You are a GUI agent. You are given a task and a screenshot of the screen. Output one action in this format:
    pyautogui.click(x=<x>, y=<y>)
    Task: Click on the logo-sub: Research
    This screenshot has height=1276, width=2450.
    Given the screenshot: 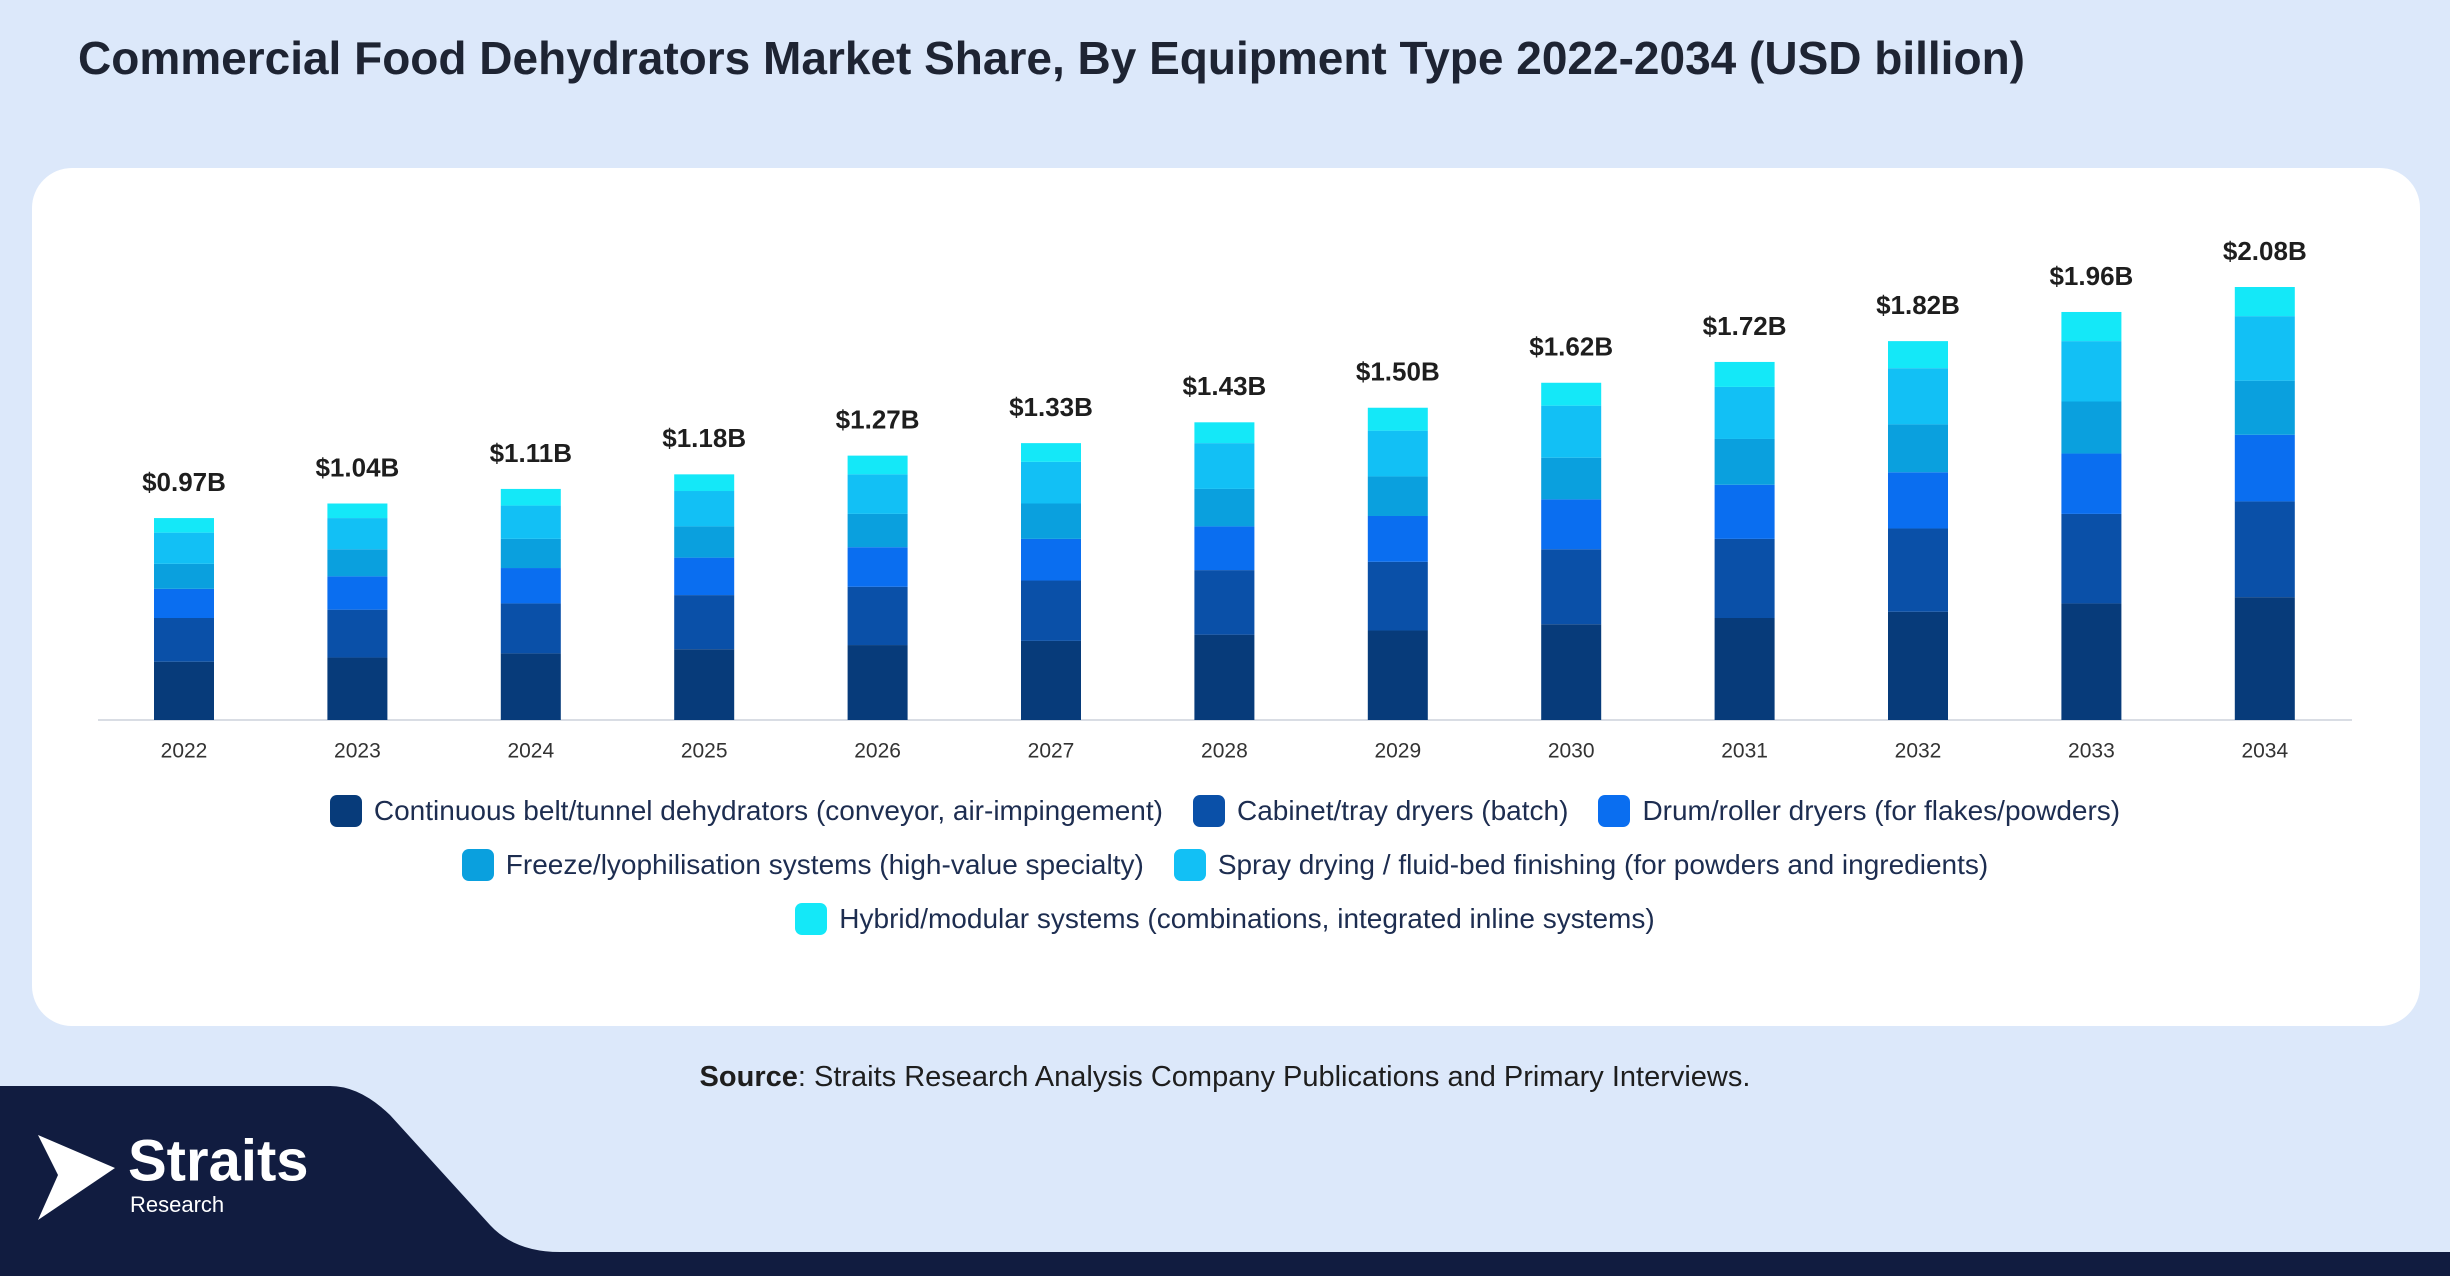 What is the action you would take?
    pyautogui.click(x=177, y=1204)
    